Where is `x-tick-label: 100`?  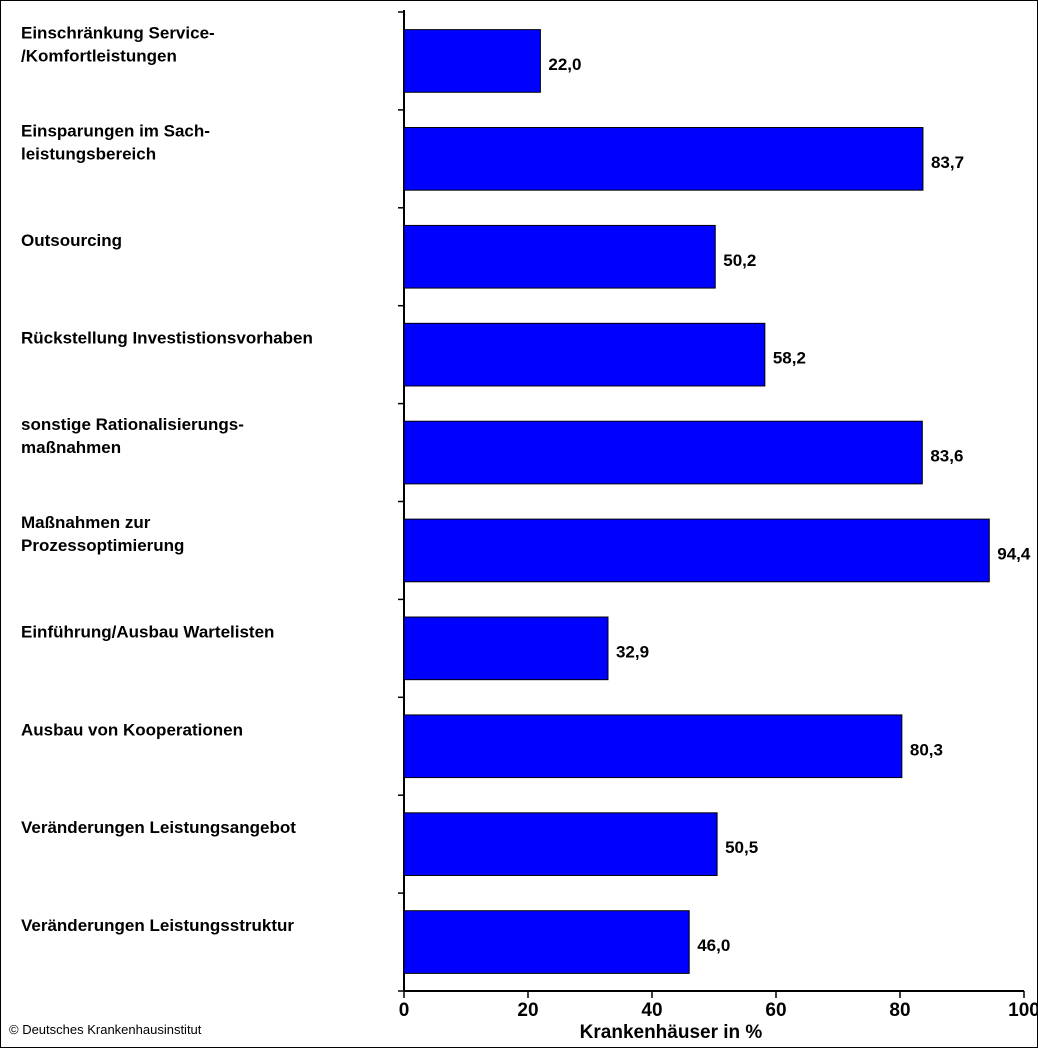
x-tick-label: 100 is located at coordinates (1022, 1010).